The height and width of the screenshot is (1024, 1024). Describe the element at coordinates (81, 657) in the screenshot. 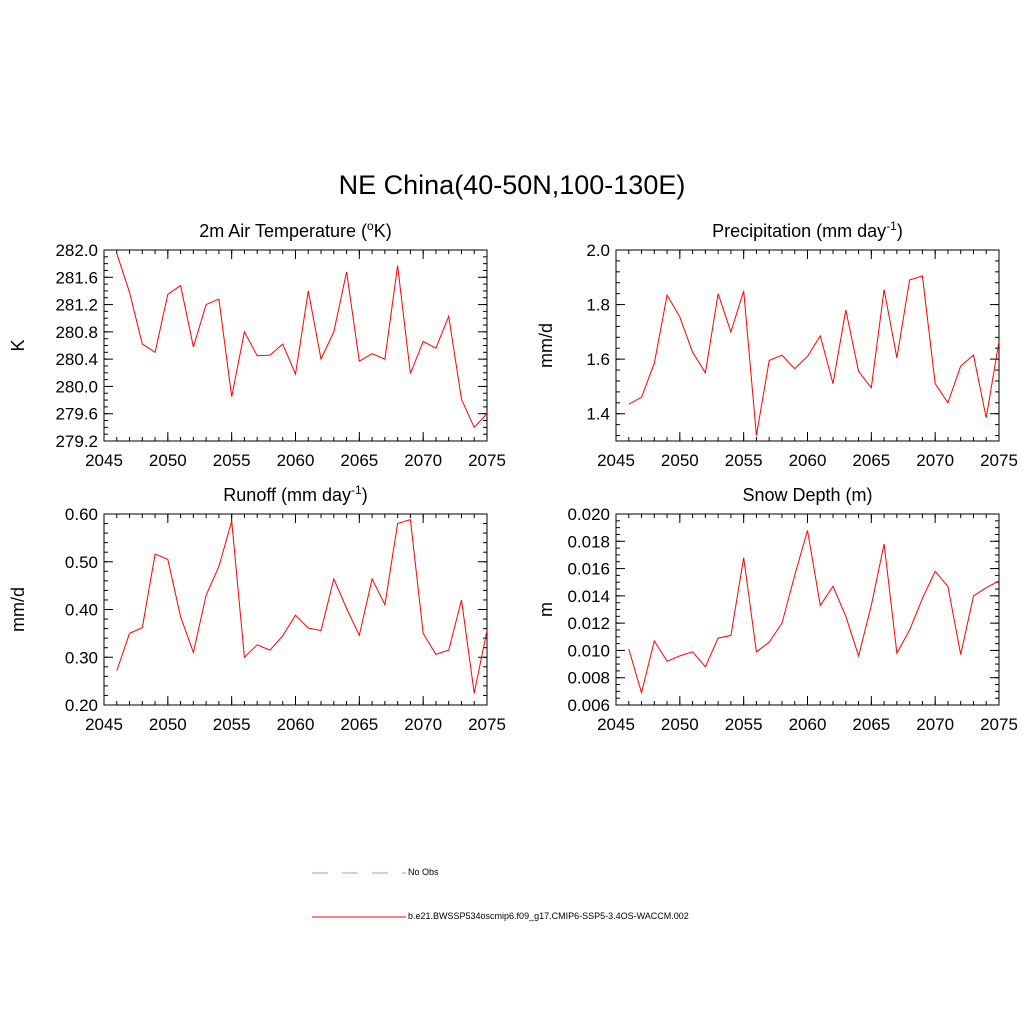

I see `y-tick-label: 0.30` at that location.